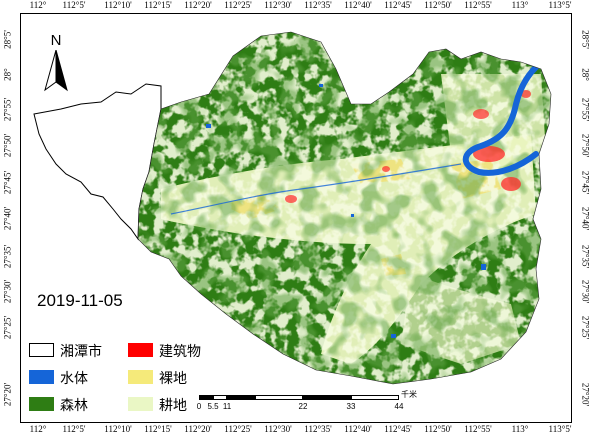 Image resolution: width=593 pixels, height=436 pixels. What do you see at coordinates (7, 327) in the screenshot?
I see `left-tick-label: 27°25'` at bounding box center [7, 327].